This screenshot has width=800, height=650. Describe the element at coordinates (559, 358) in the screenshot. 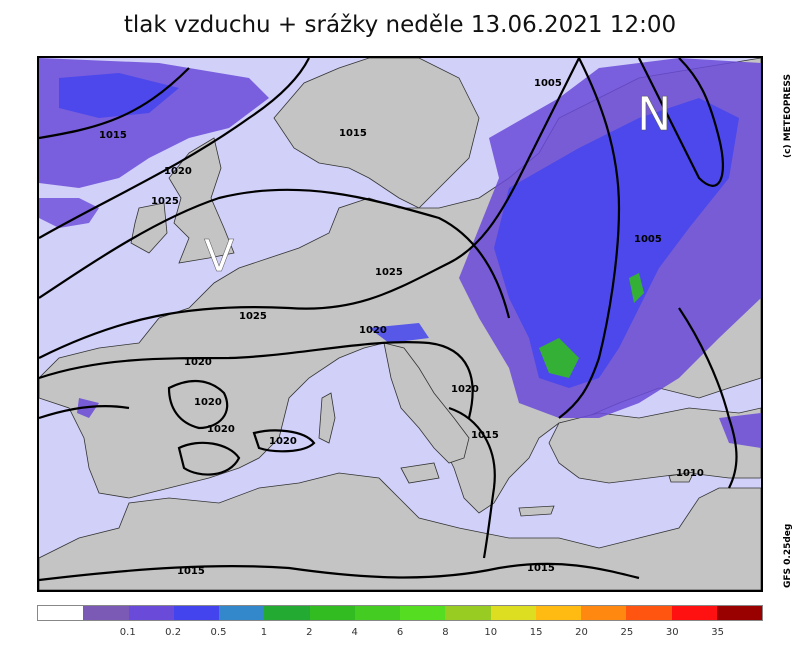

I see `precip-heavy-balkans` at that location.